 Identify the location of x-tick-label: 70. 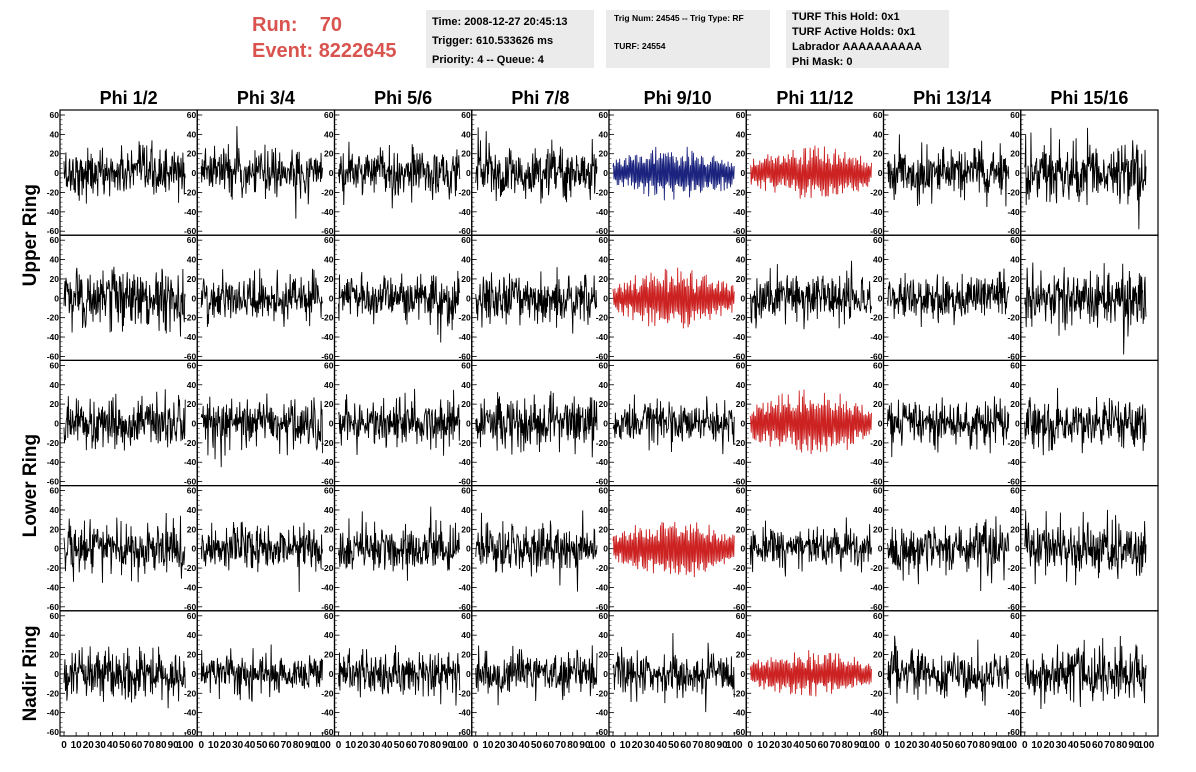
(149, 745).